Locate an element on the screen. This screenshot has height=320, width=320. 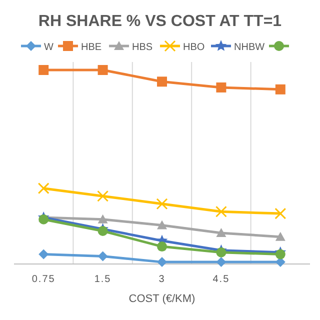
legend-label: NHBW is located at coordinates (250, 47).